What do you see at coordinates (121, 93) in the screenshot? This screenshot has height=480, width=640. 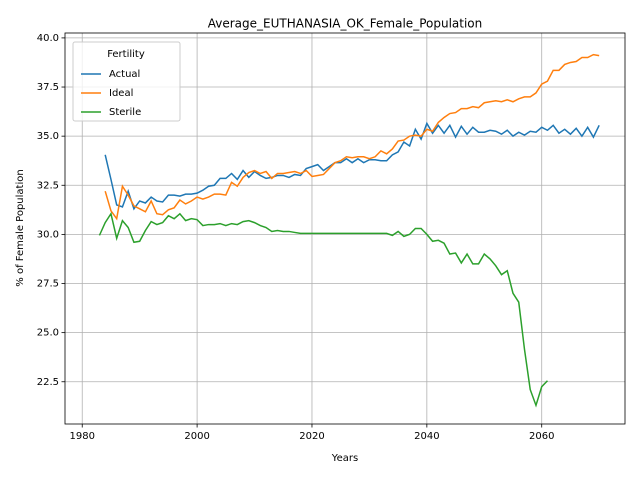 I see `legend-label: Ideal` at bounding box center [121, 93].